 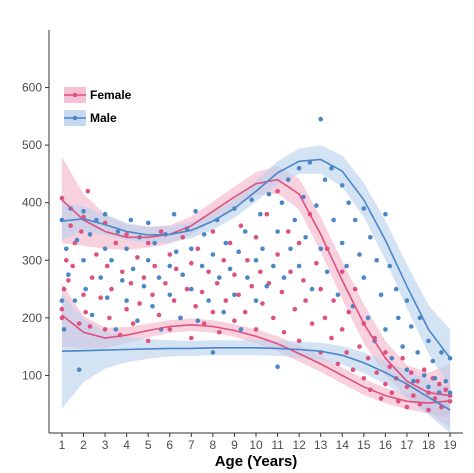 What do you see at coordinates (75, 95) in the screenshot?
I see `legend-key-point-female` at bounding box center [75, 95].